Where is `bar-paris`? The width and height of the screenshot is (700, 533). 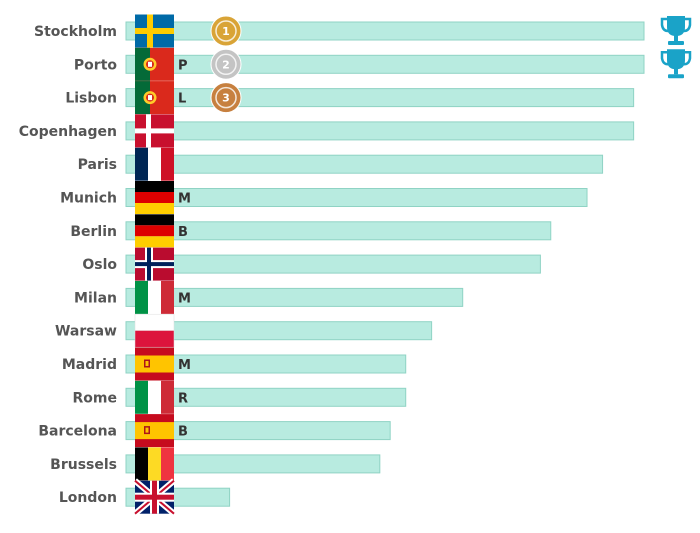 bar-paris is located at coordinates (364, 164).